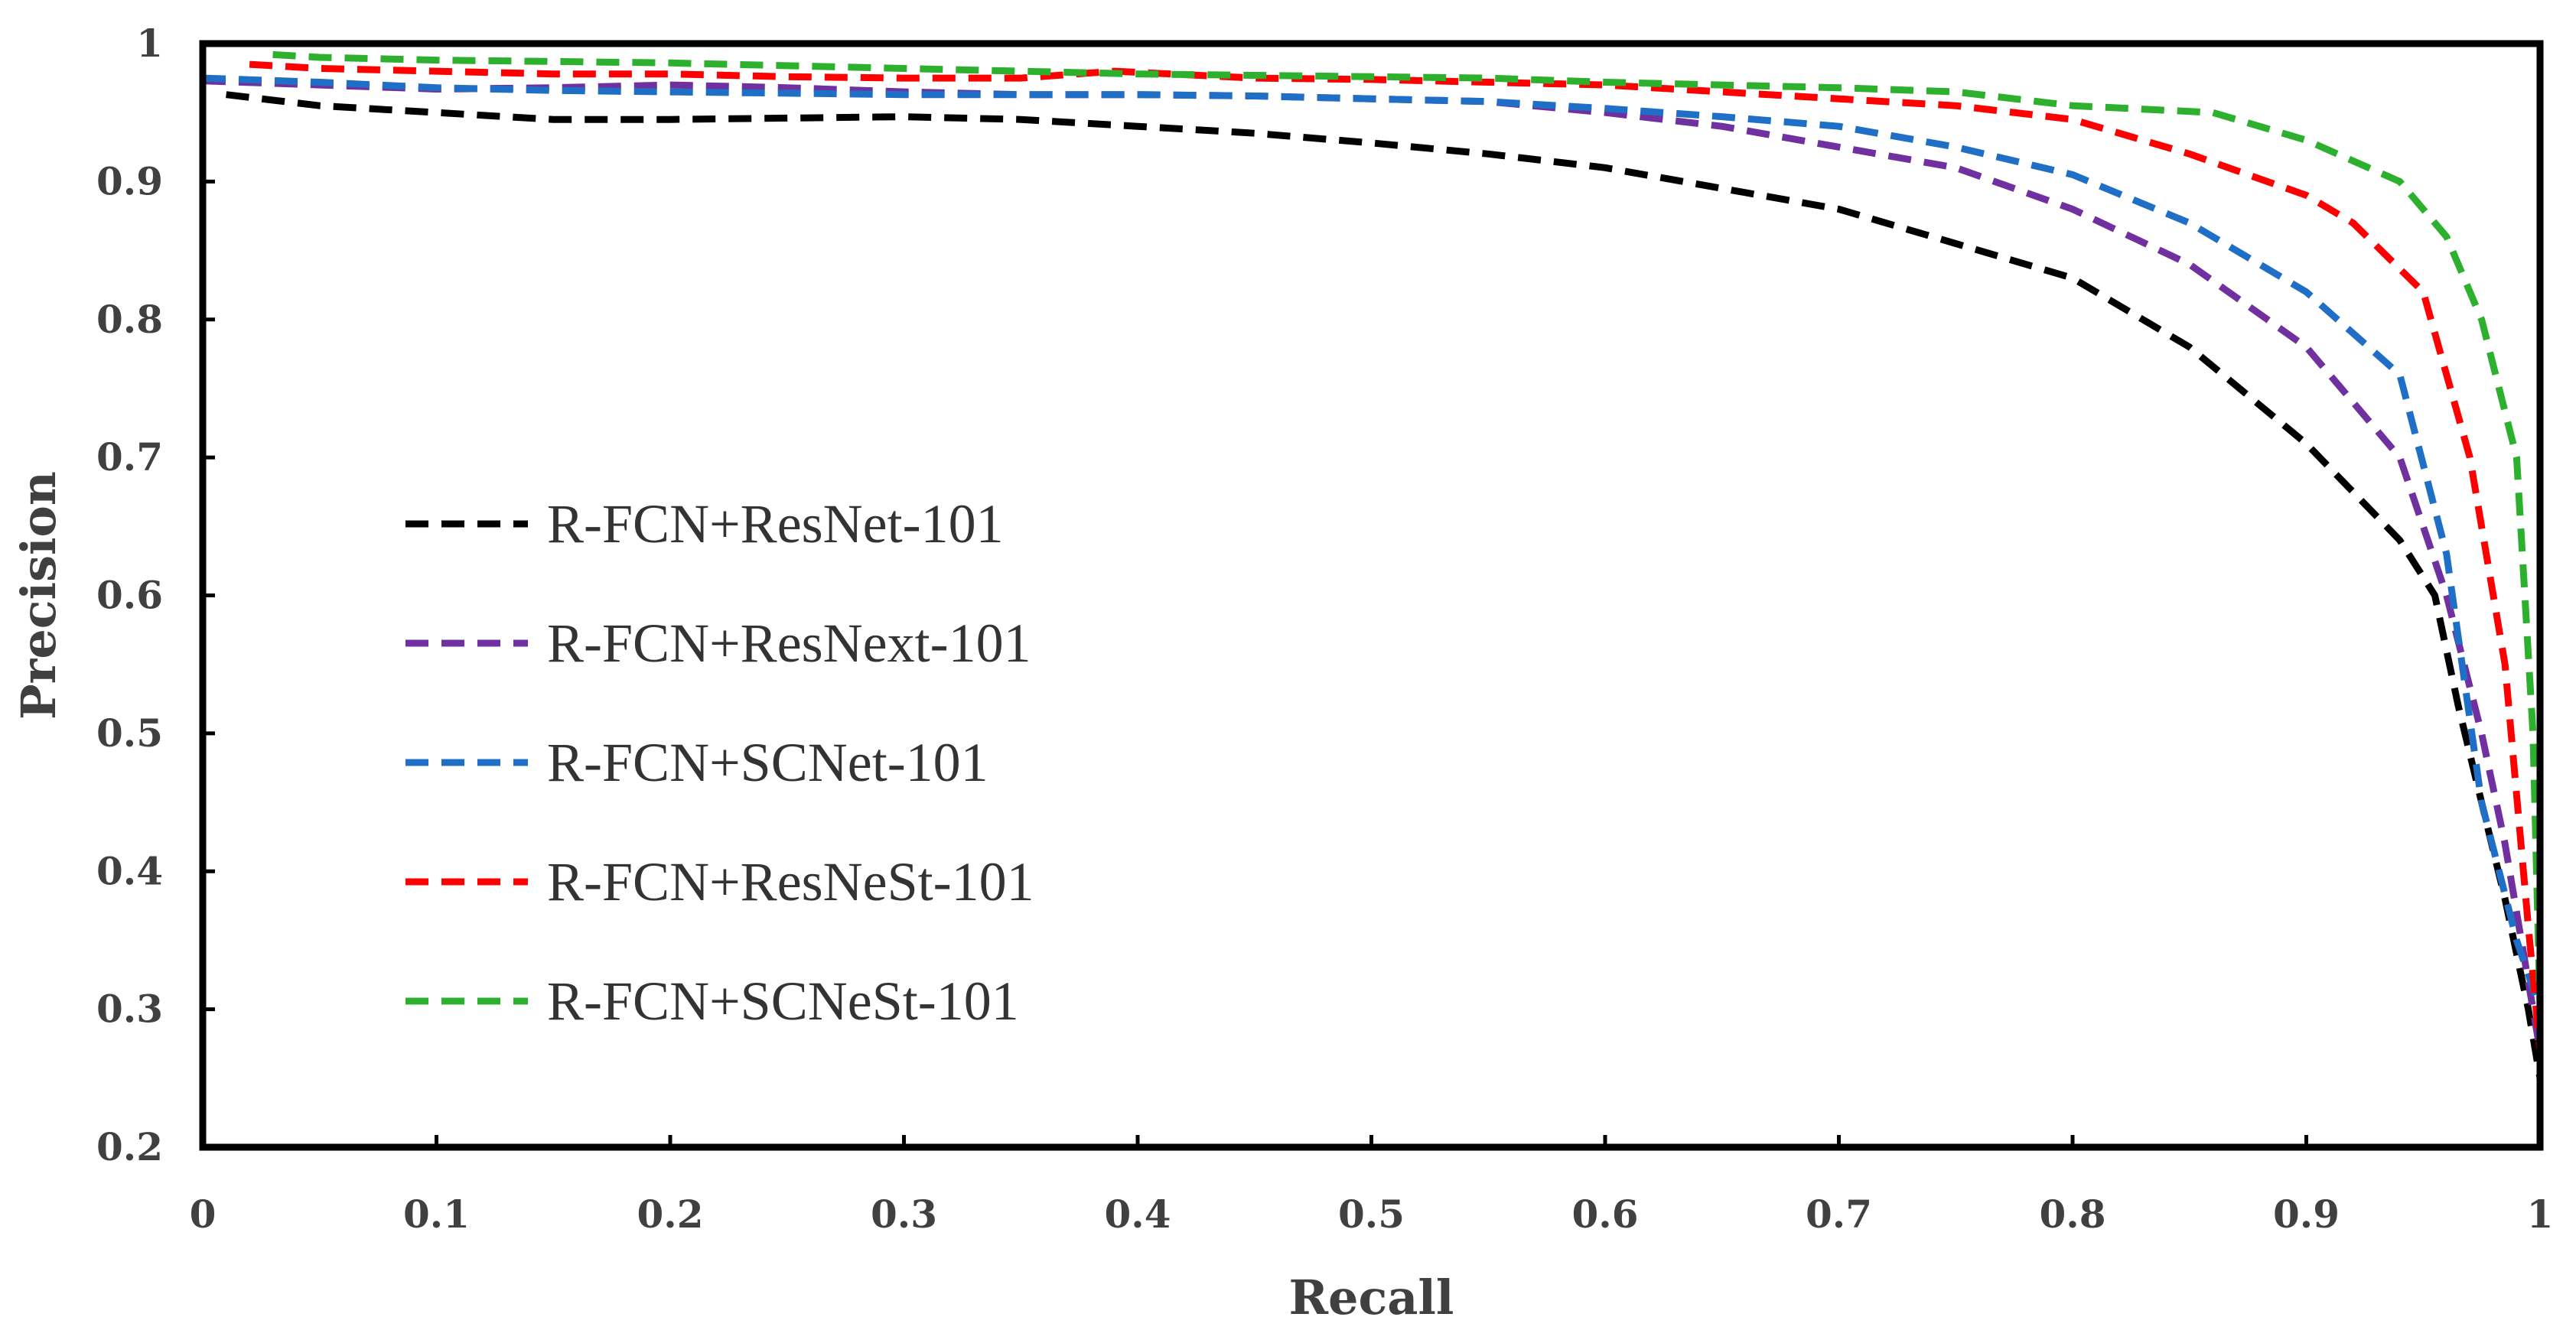 Image resolution: width=2576 pixels, height=1343 pixels. I want to click on legend-label-3: R-FCN+SCNet-101, so click(768, 762).